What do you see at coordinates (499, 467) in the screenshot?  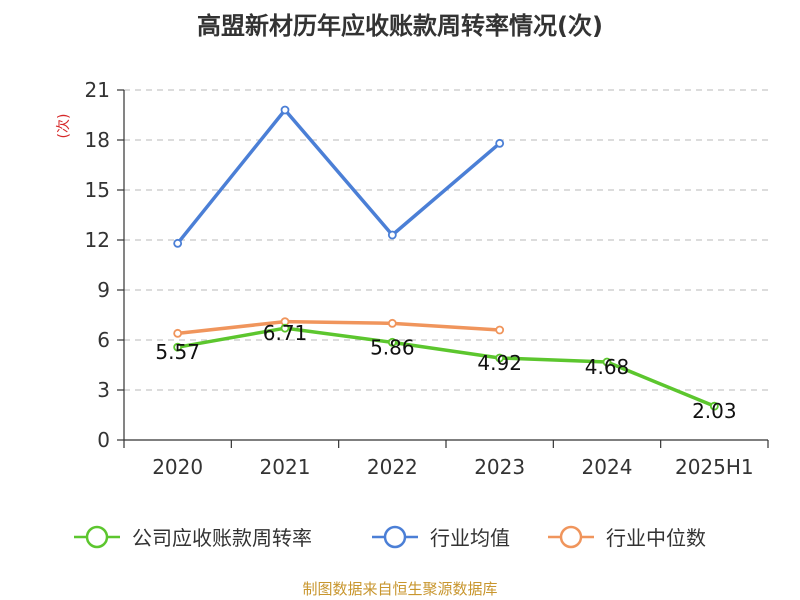 I see `x-tick-label: 2023` at bounding box center [499, 467].